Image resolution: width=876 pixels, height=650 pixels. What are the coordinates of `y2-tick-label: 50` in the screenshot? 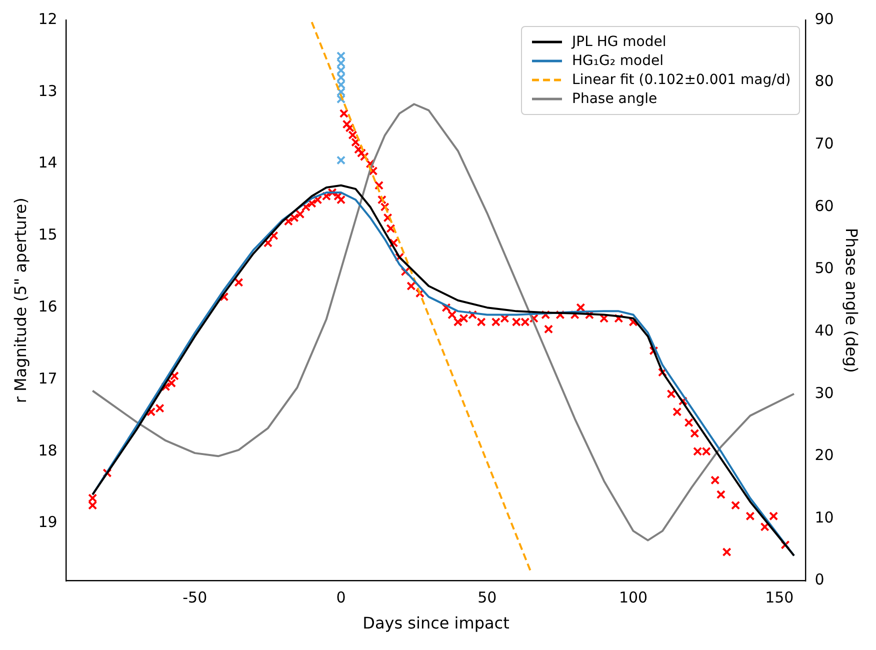 It's located at (824, 268).